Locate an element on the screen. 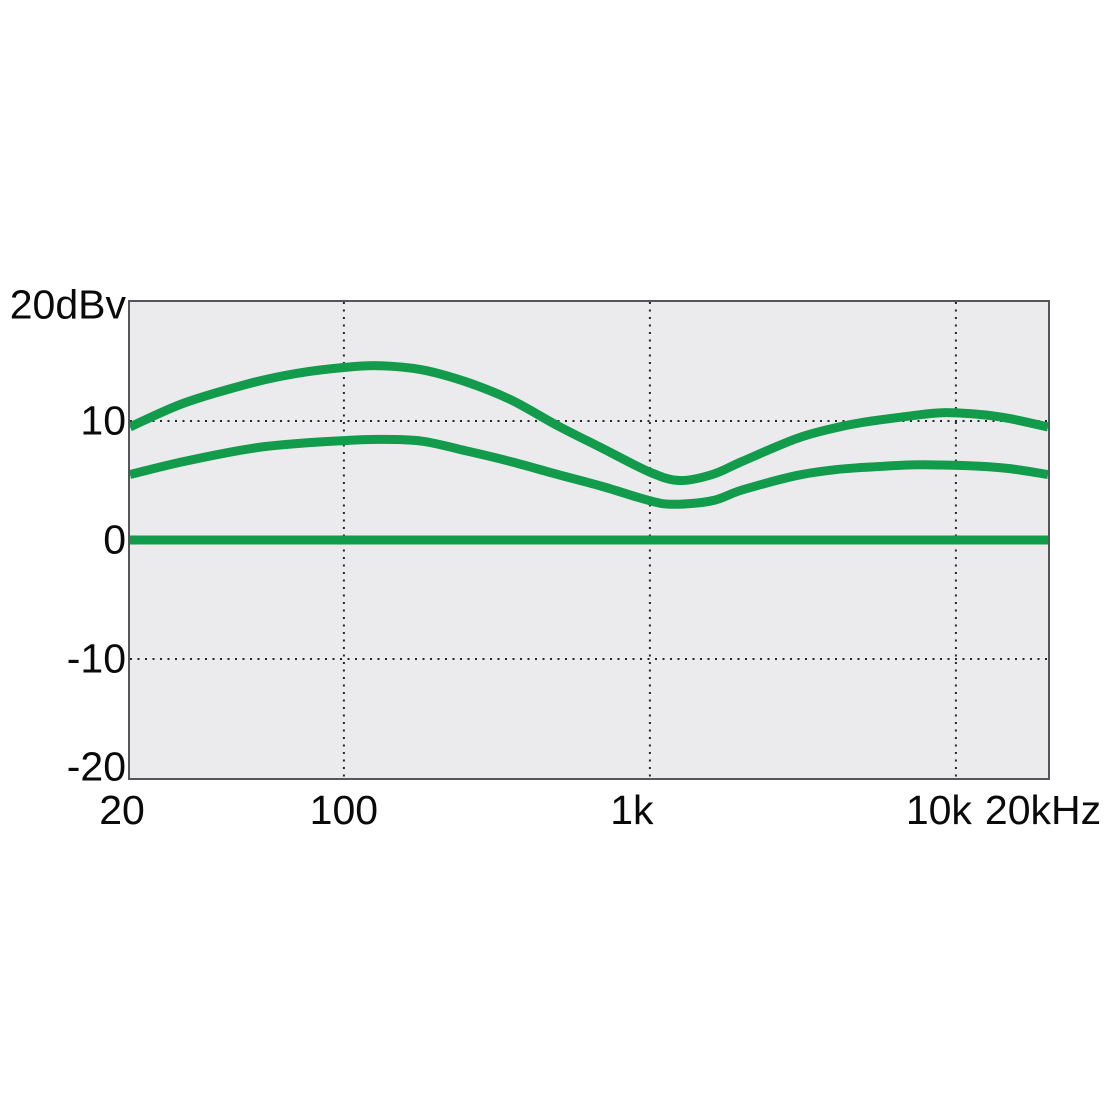 This screenshot has height=1114, width=1114. series-path-lower-loudness-curve is located at coordinates (589, 471).